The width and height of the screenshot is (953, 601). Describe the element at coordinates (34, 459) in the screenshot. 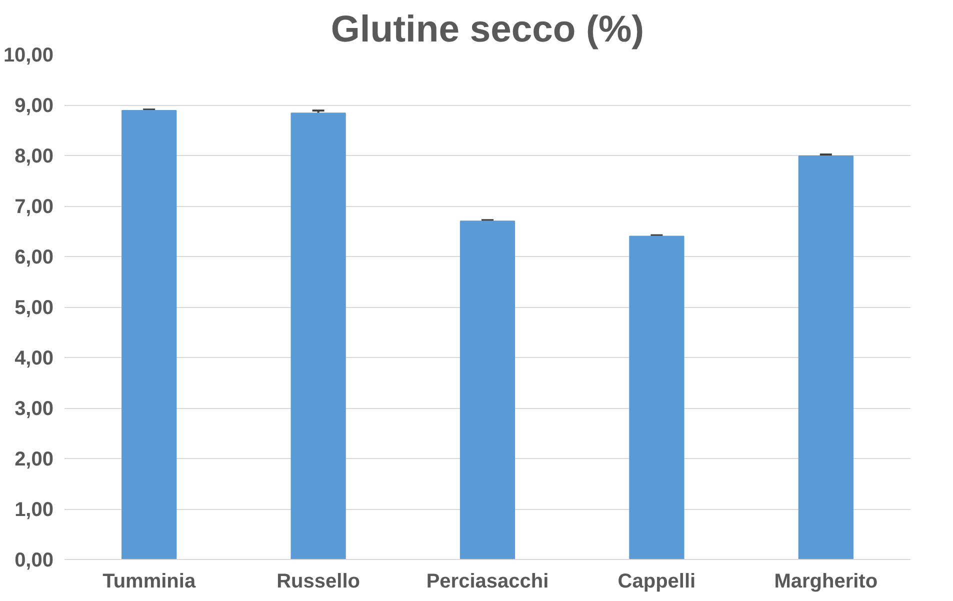

I see `y-tick-label: 2,00` at that location.